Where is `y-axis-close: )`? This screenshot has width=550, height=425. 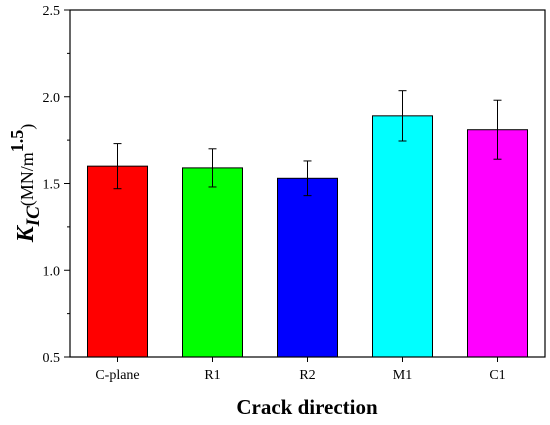 y-axis-close: ) is located at coordinates (27, 127).